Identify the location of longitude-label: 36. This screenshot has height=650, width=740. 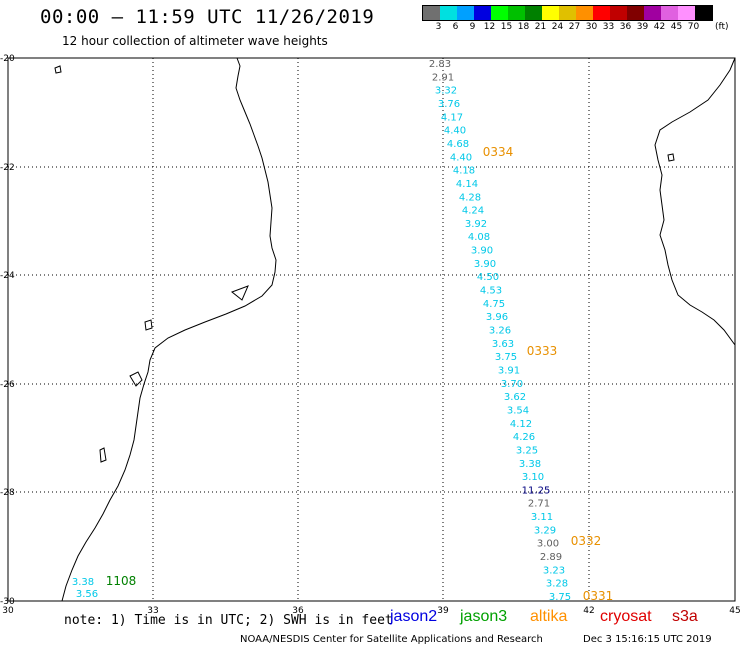
(298, 611).